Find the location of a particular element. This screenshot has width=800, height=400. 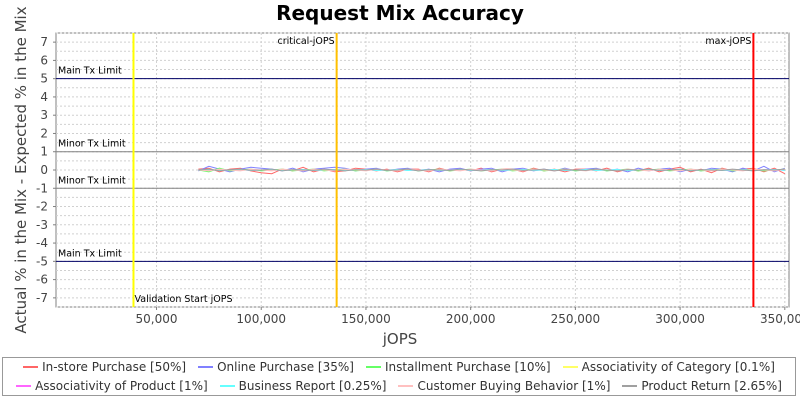

x-tick-label: 150,000 is located at coordinates (366, 319).